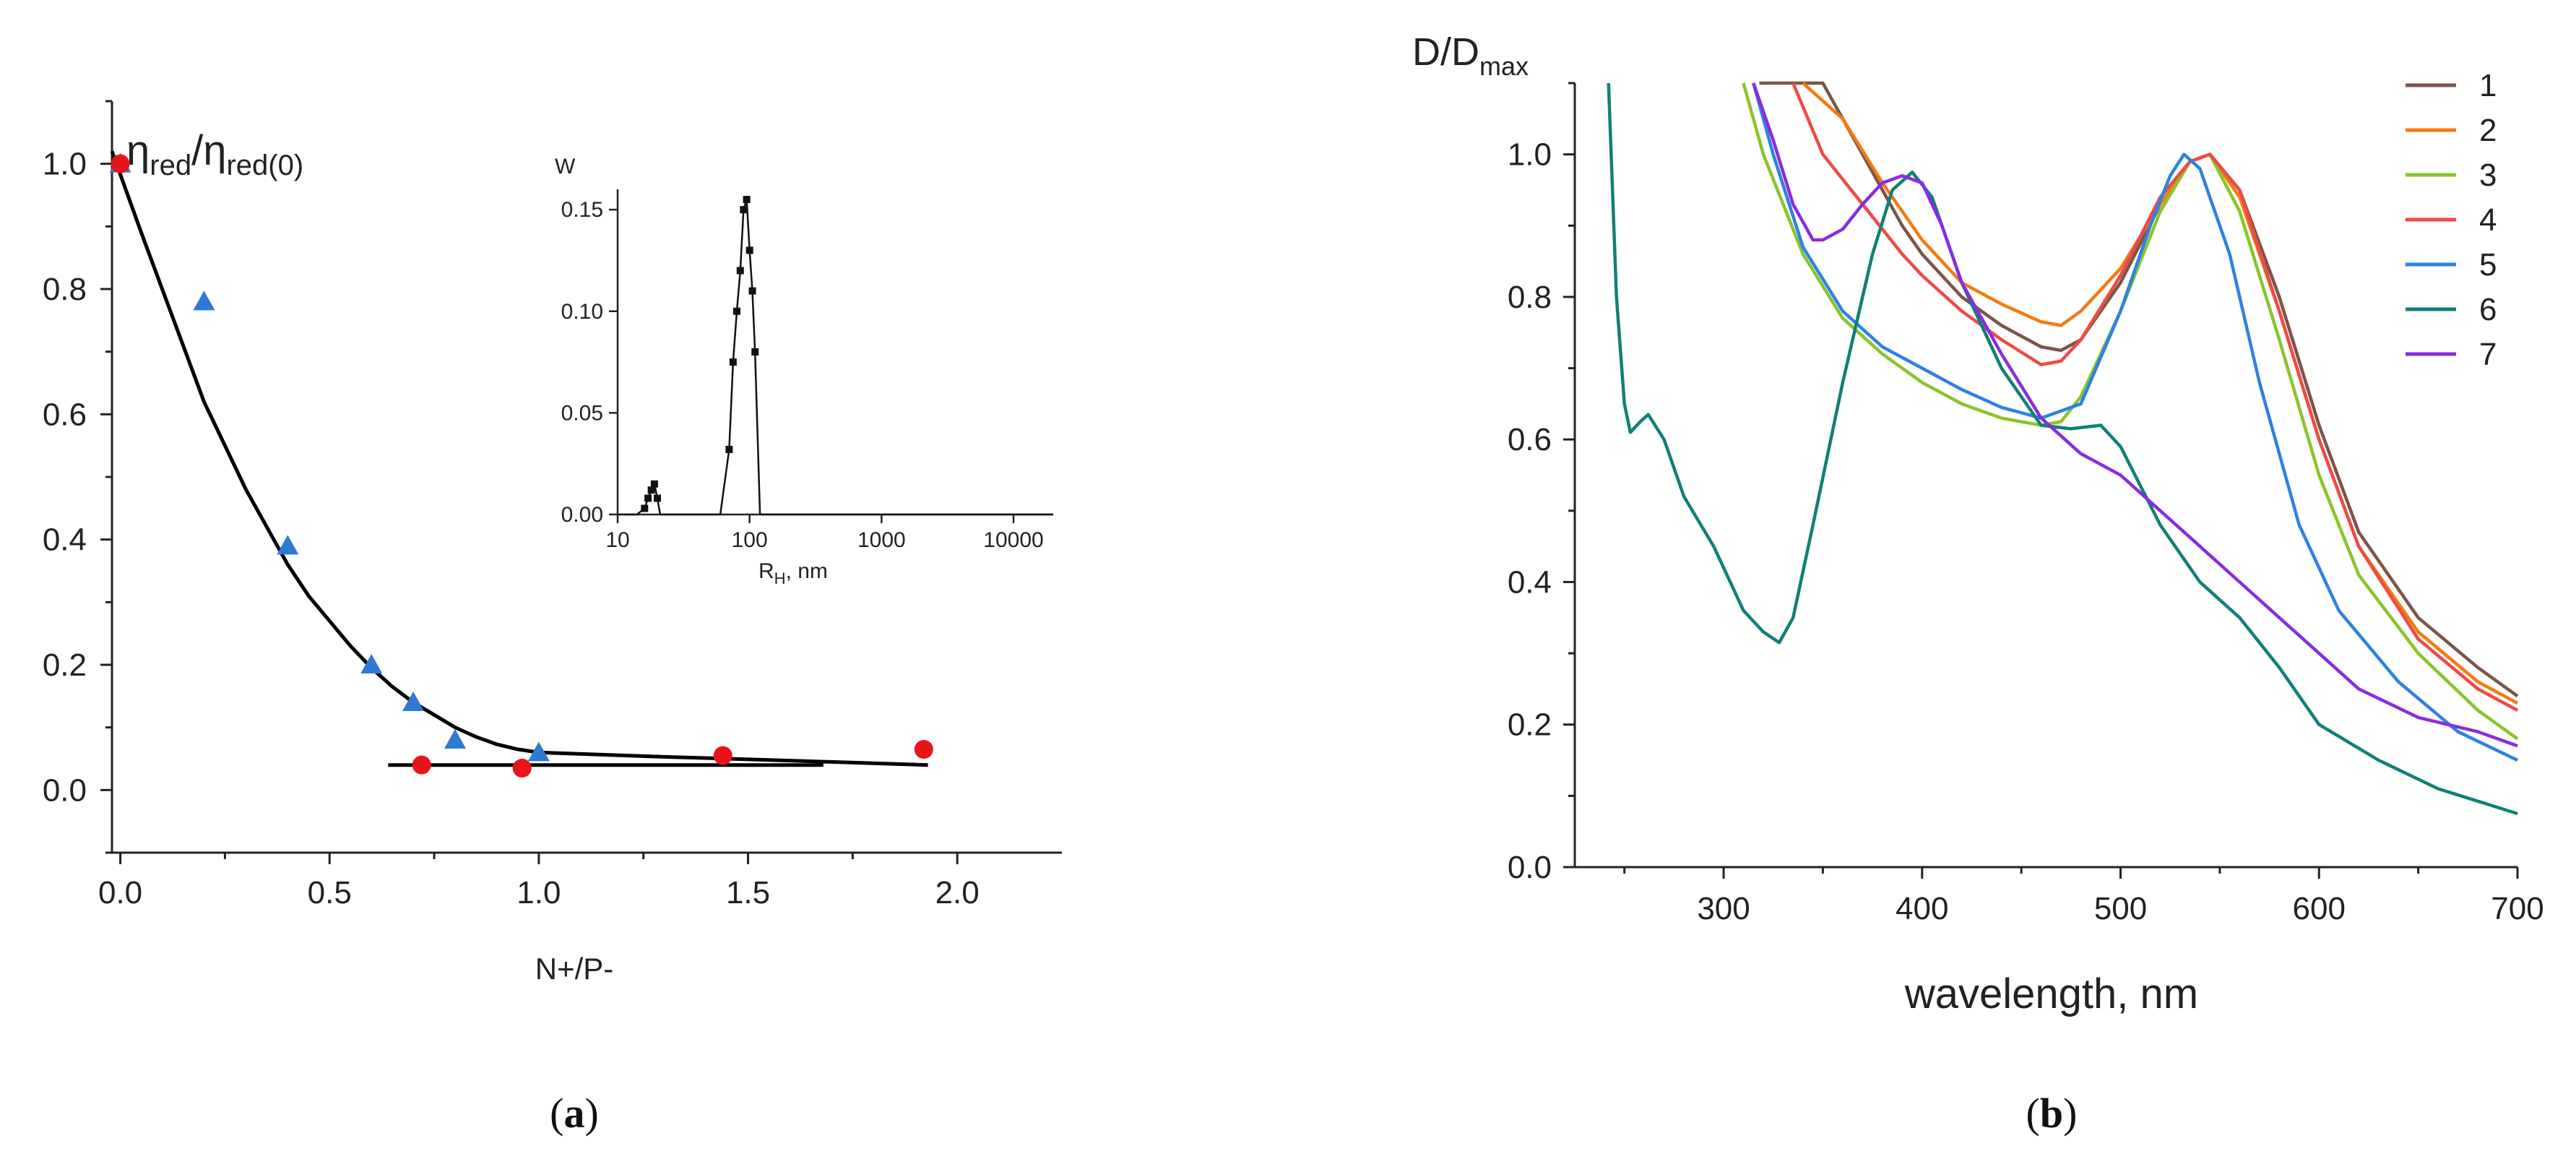 The width and height of the screenshot is (2576, 1167). Describe the element at coordinates (170, 165) in the screenshot. I see `a-title-sub-1: red` at that location.